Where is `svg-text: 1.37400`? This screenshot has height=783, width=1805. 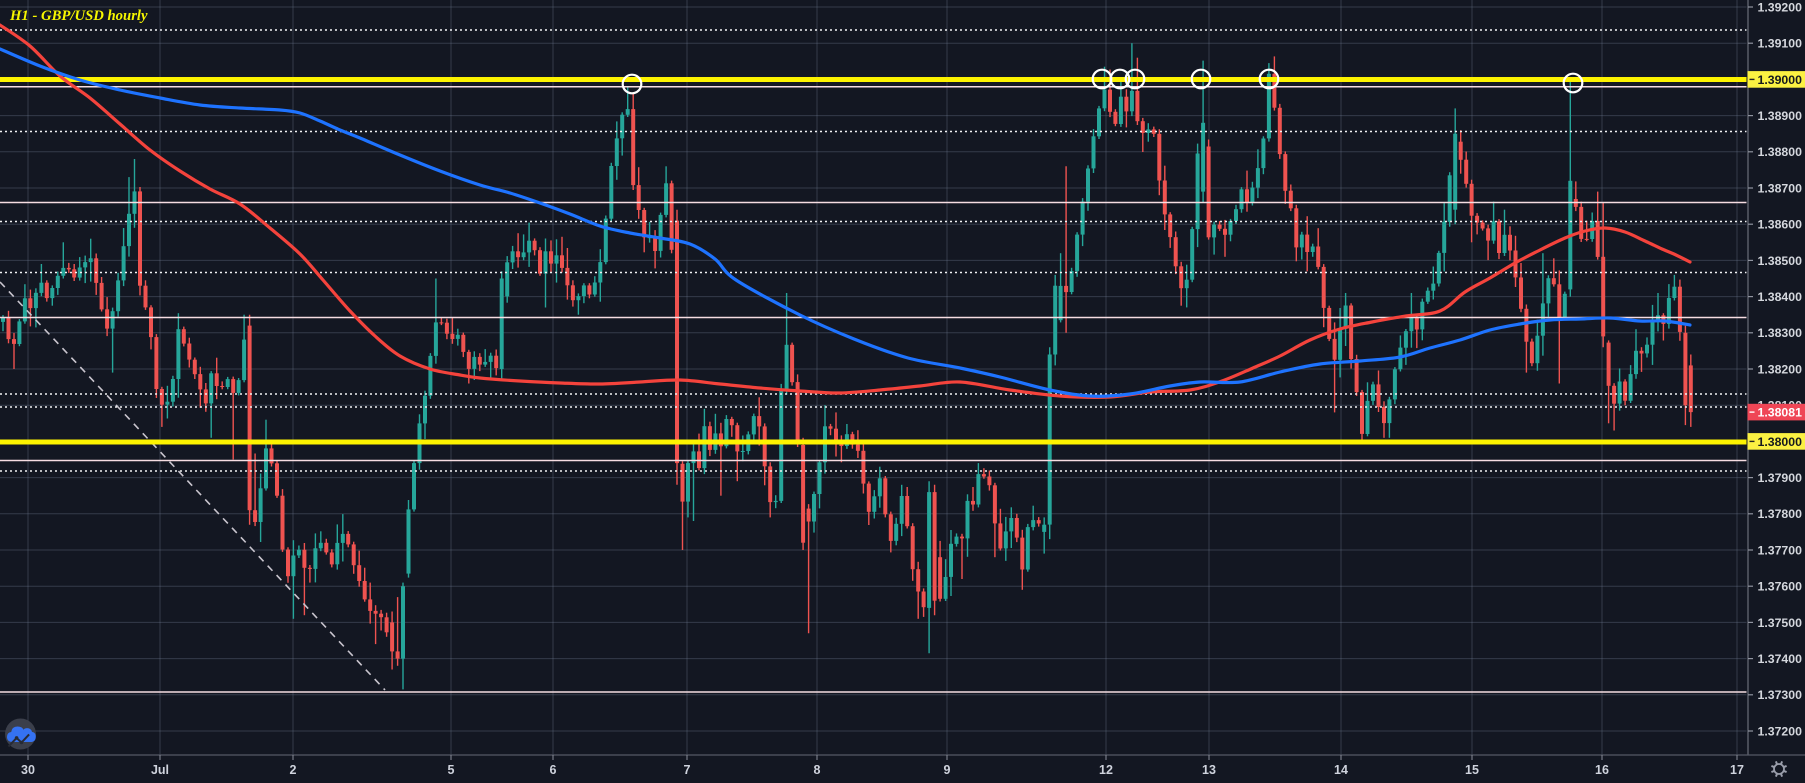
svg-text: 1.37400 is located at coordinates (1780, 659).